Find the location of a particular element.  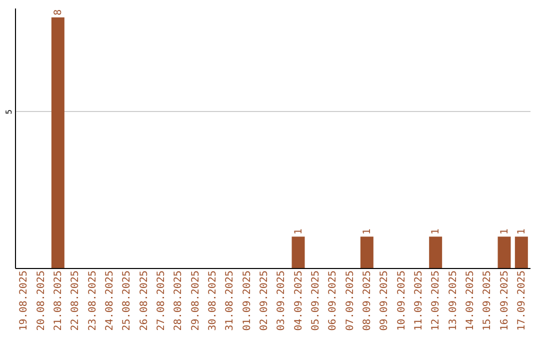

x-tick-label: 31.08.2025 is located at coordinates (230, 300).